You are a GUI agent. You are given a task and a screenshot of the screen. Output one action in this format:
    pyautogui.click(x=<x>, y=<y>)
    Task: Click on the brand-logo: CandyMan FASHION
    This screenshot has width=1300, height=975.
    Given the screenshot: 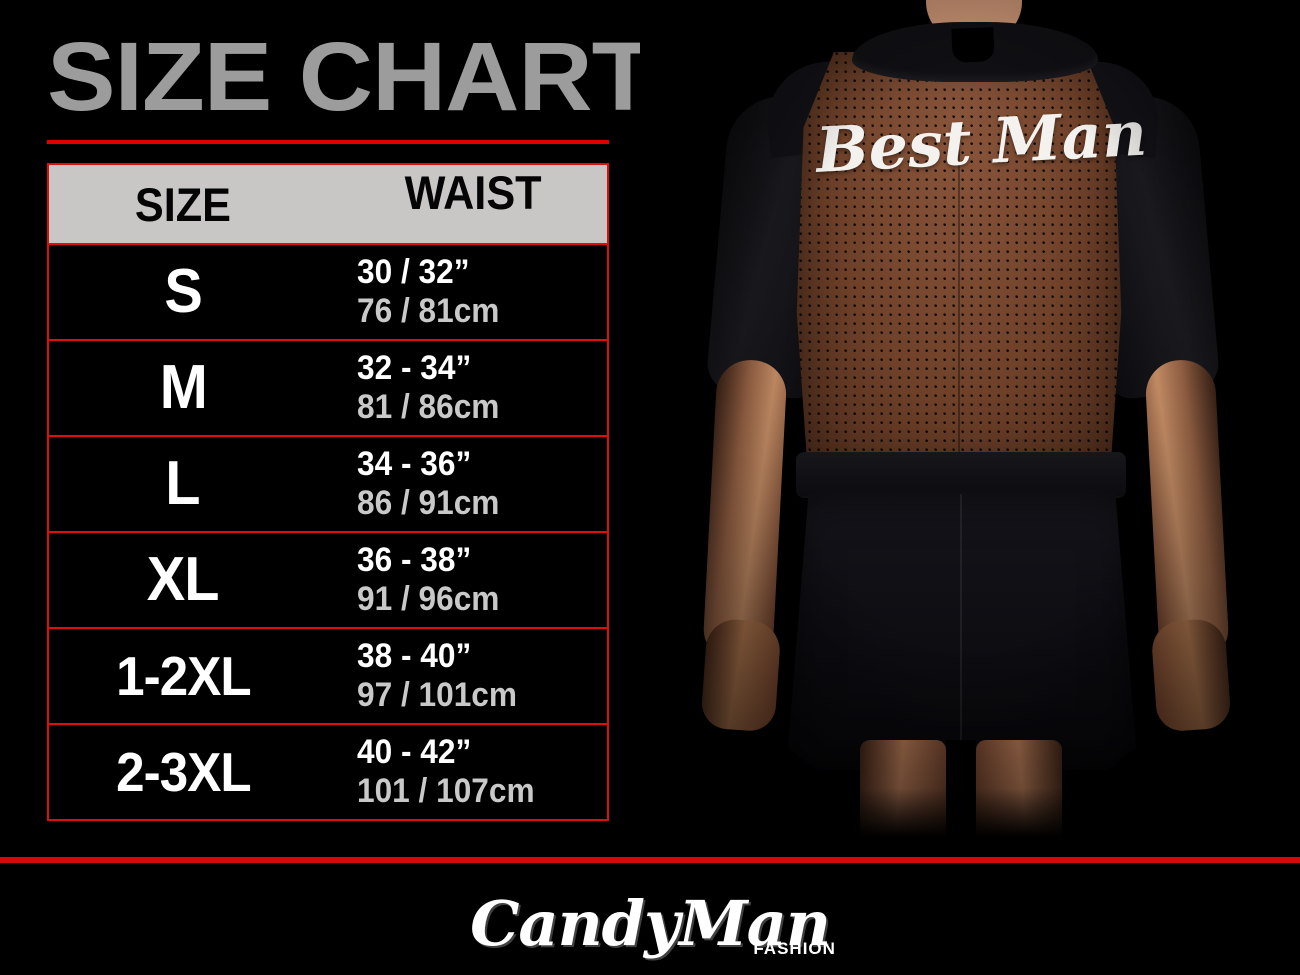 What is the action you would take?
    pyautogui.click(x=650, y=923)
    